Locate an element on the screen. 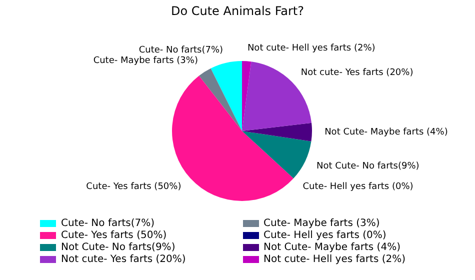 The image size is (475, 280). slice-label: Not cute- Hell yes farts (2%) is located at coordinates (311, 49).